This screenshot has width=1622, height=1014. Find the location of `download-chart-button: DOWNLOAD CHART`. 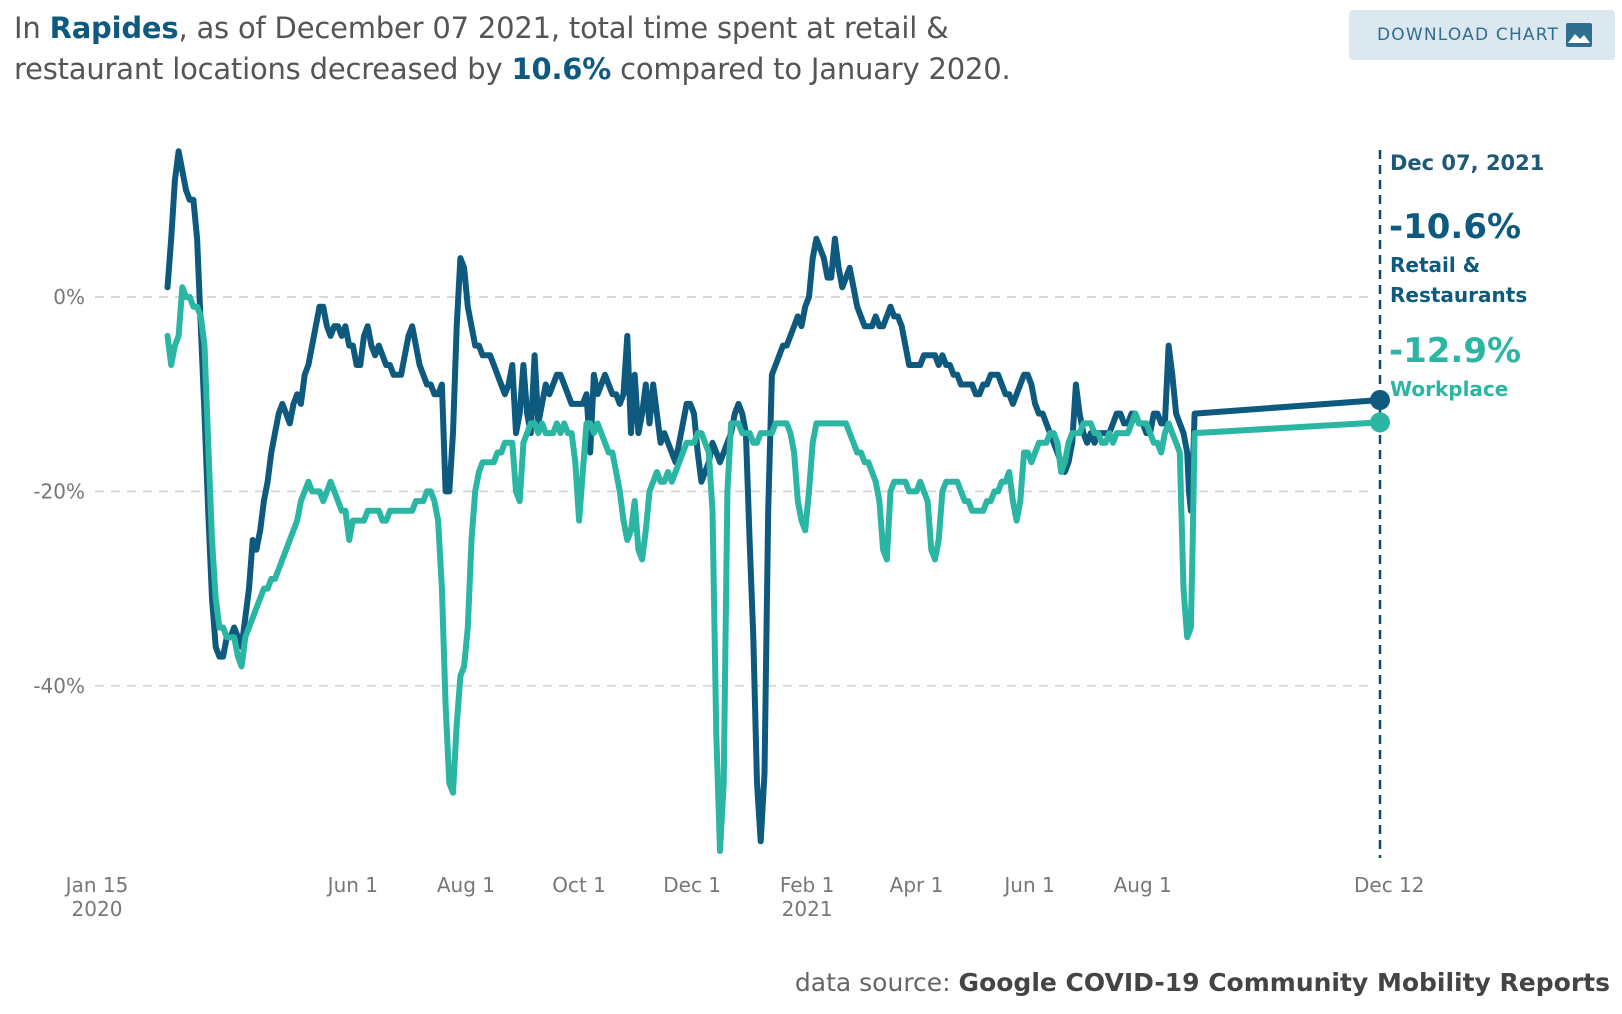

download-chart-button: DOWNLOAD CHART is located at coordinates (1482, 35).